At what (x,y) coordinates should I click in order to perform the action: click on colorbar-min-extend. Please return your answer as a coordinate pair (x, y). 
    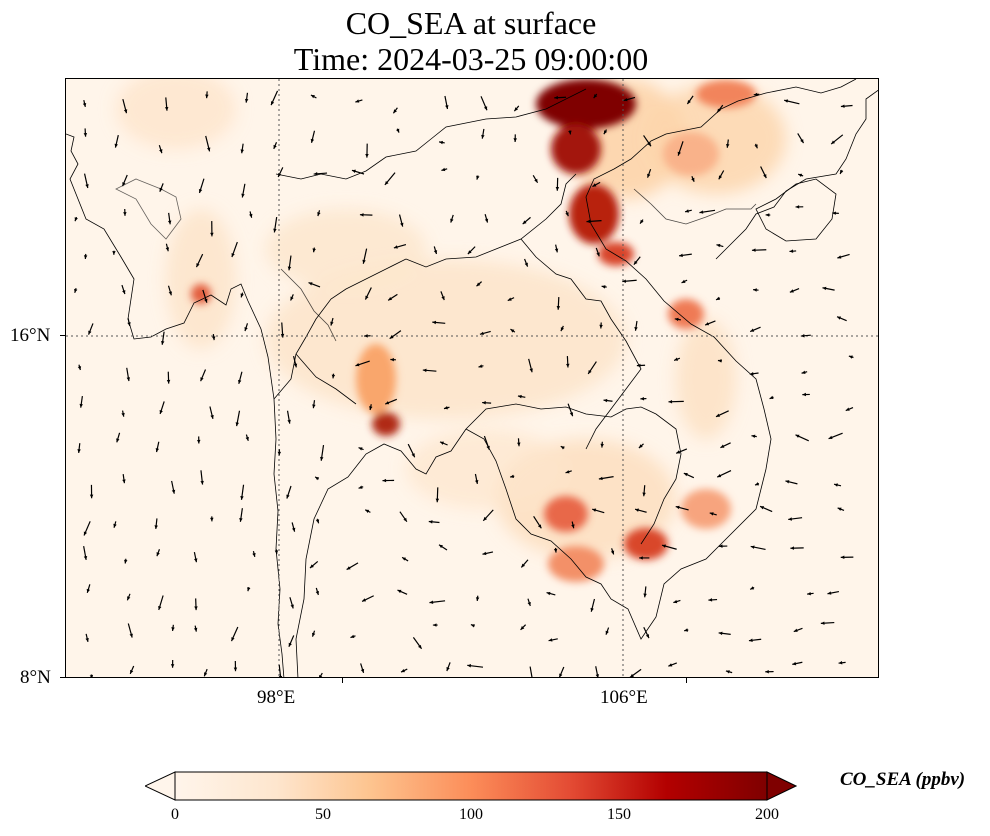
    Looking at the image, I should click on (160, 786).